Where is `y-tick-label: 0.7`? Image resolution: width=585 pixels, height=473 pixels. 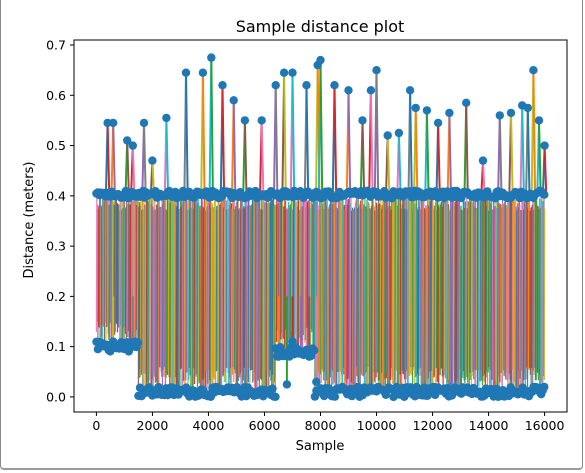
y-tick-label: 0.7 is located at coordinates (56, 45).